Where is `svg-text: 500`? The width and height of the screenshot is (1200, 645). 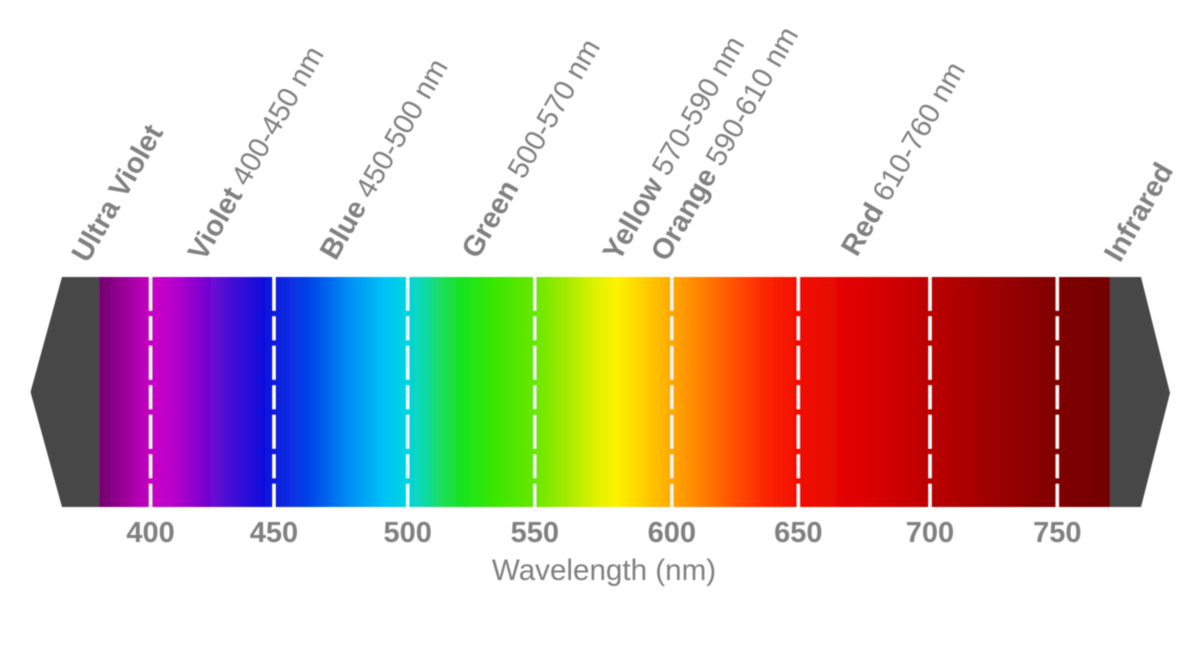 svg-text: 500 is located at coordinates (408, 533).